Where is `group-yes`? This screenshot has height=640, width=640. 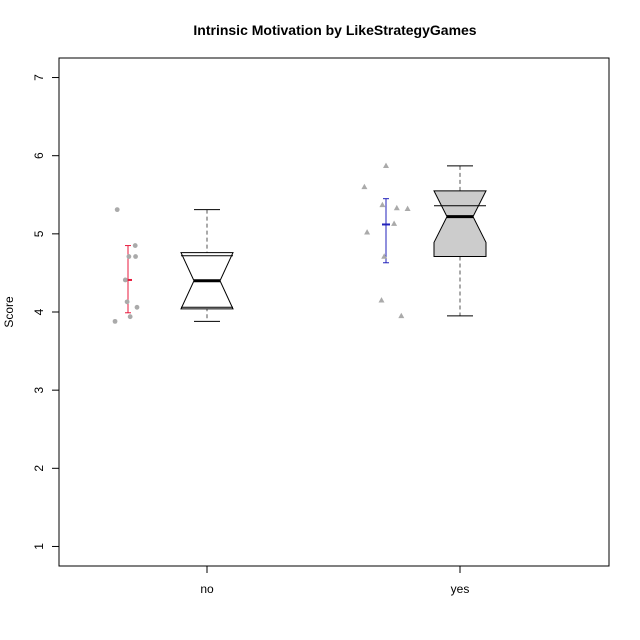
group-yes is located at coordinates (424, 240).